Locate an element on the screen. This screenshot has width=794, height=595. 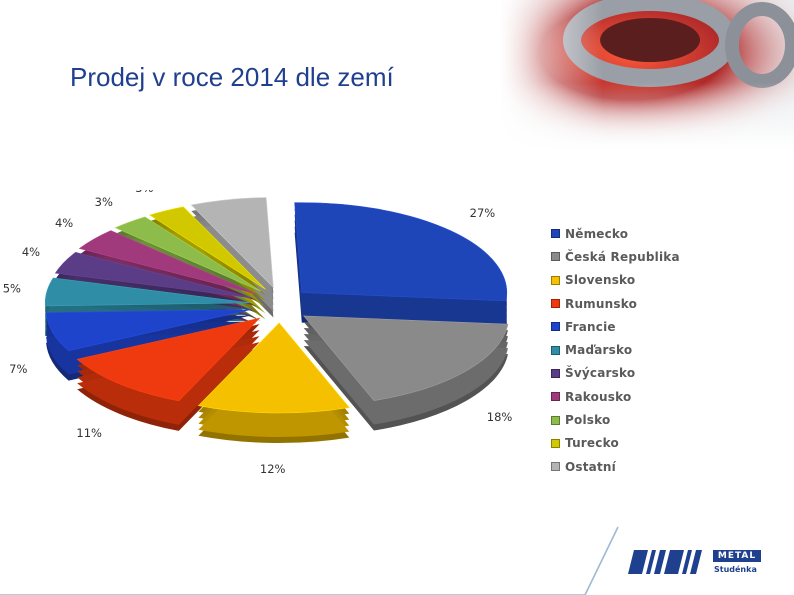
legend-item: Turecko is located at coordinates (615, 443).